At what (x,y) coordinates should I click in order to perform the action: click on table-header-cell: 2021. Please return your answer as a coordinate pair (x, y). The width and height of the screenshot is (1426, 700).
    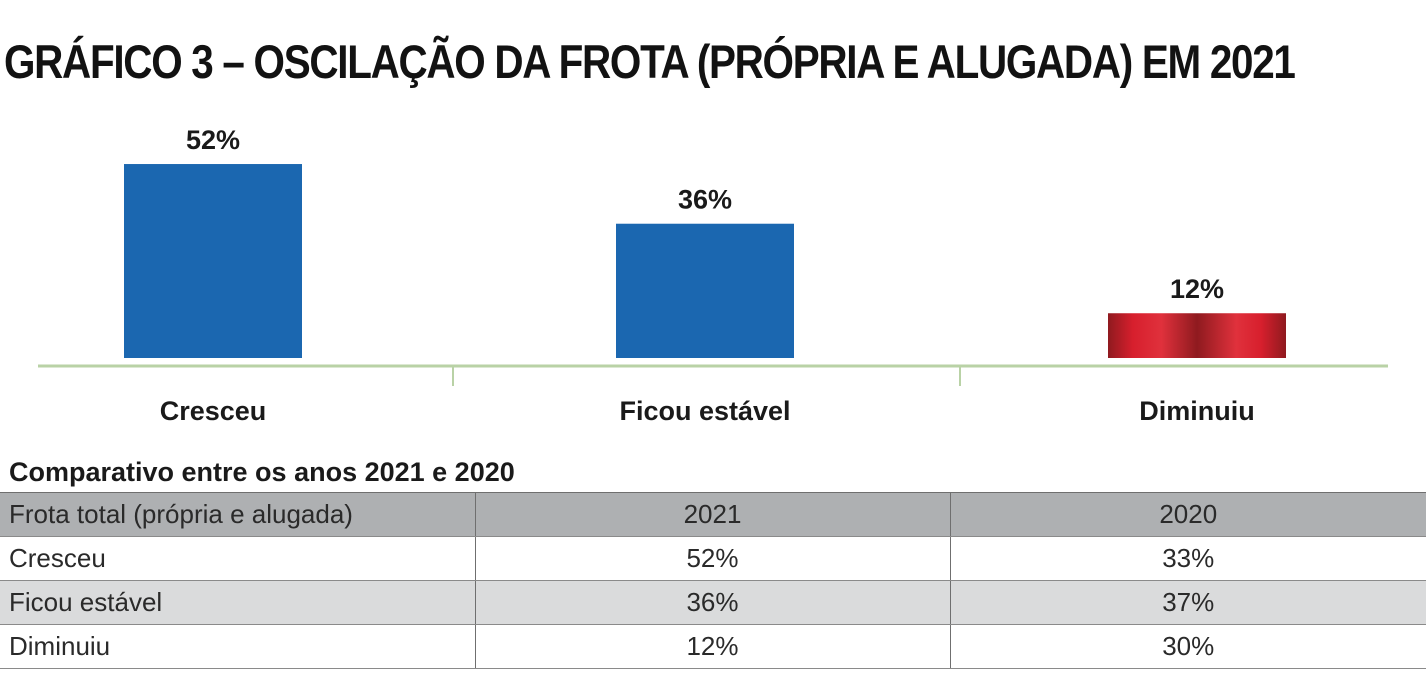
    Looking at the image, I should click on (712, 514).